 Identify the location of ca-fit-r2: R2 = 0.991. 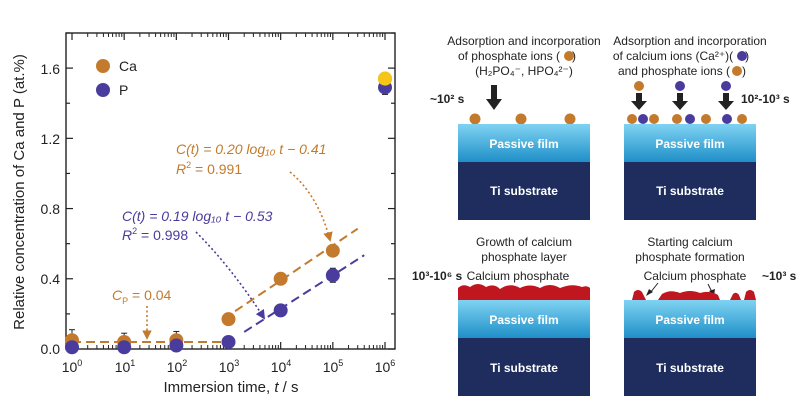
(209, 168).